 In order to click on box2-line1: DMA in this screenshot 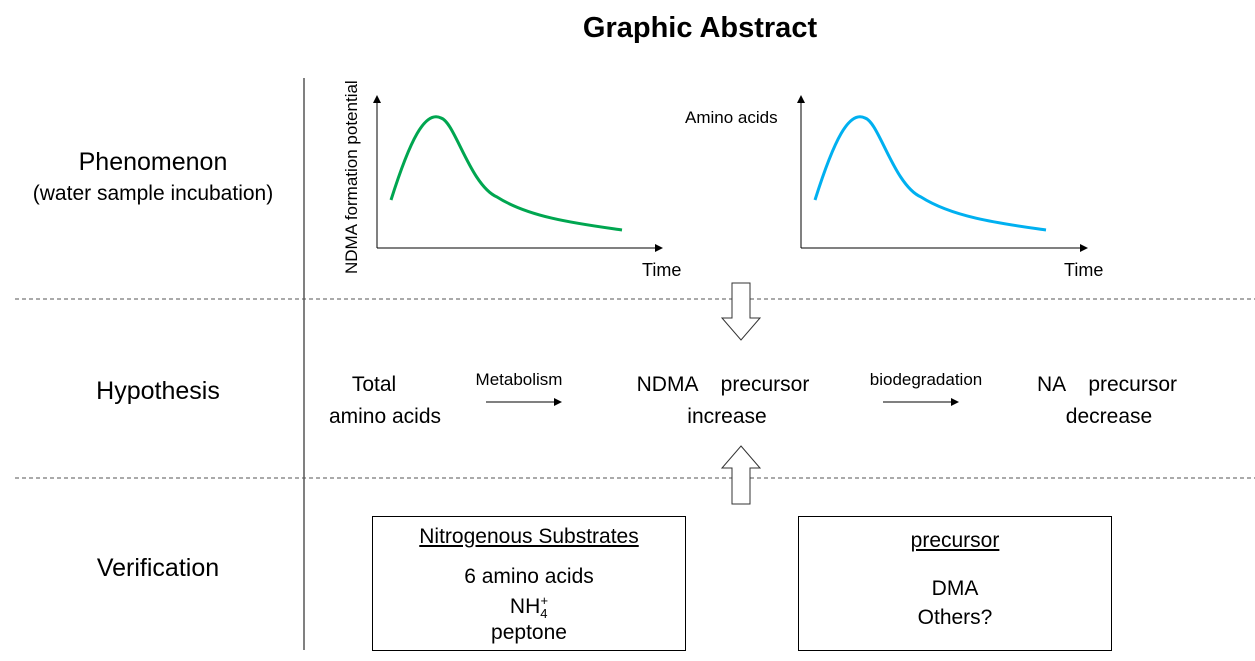, I will do `click(955, 588)`.